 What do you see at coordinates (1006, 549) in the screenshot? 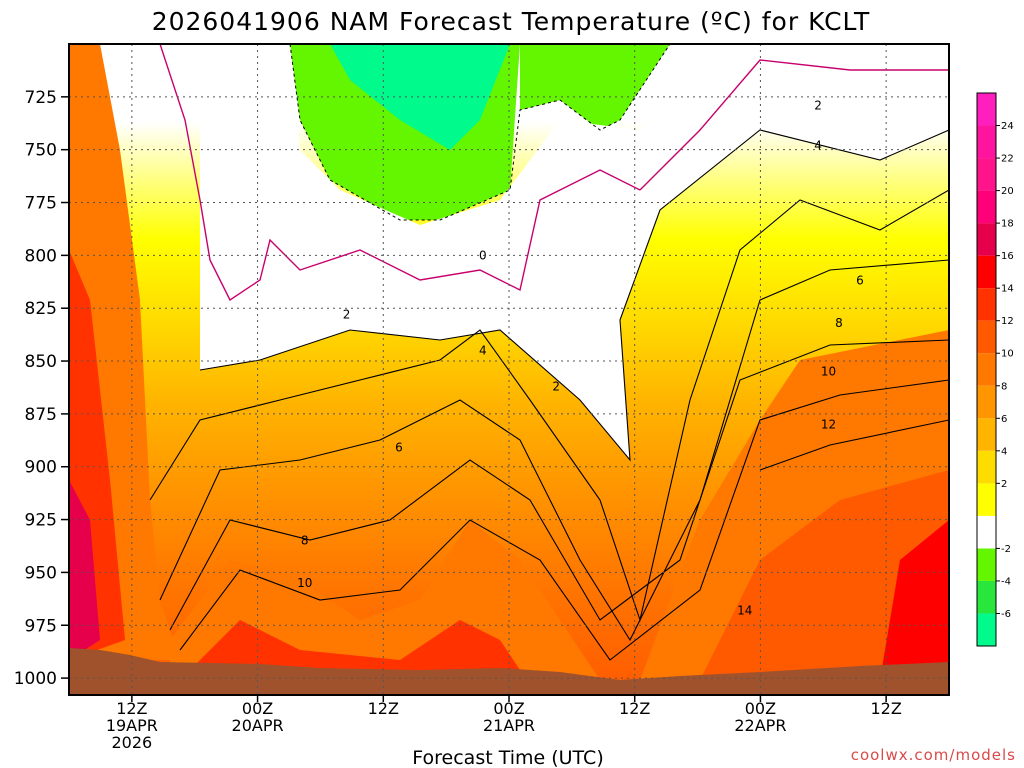
I see `colorbar-label: -2` at bounding box center [1006, 549].